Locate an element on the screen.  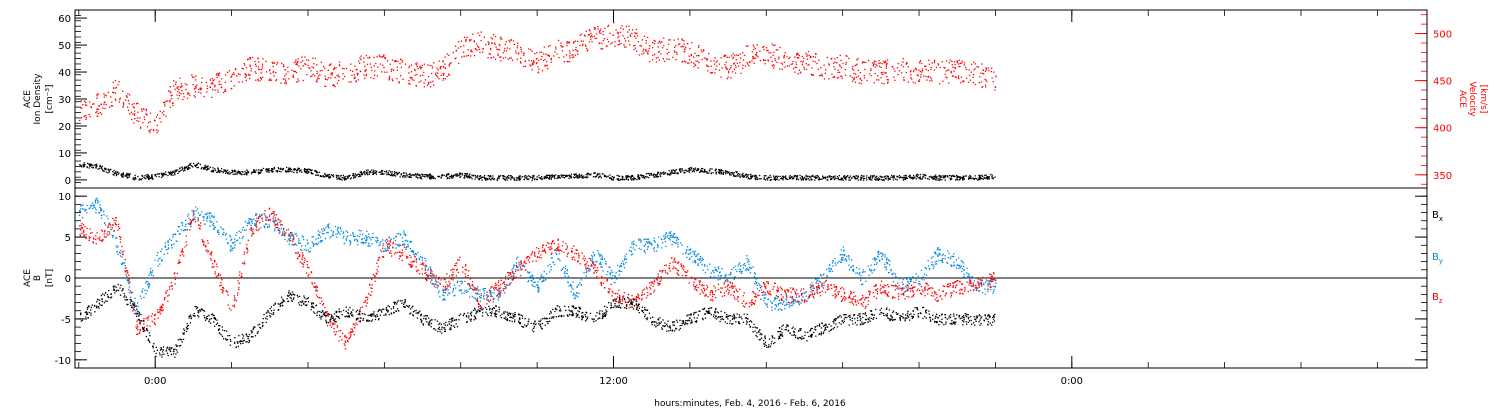
y2-tick-label: 350 is located at coordinates (1442, 176).